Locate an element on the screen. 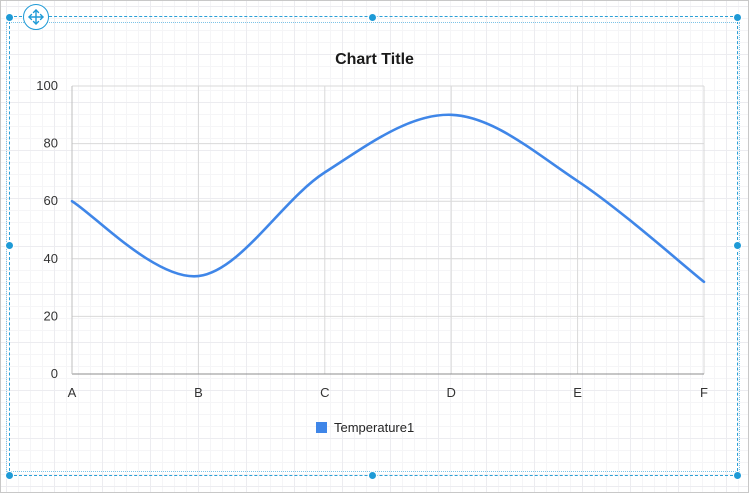 This screenshot has height=493, width=749. chart-legend: Temperature1 is located at coordinates (365, 427).